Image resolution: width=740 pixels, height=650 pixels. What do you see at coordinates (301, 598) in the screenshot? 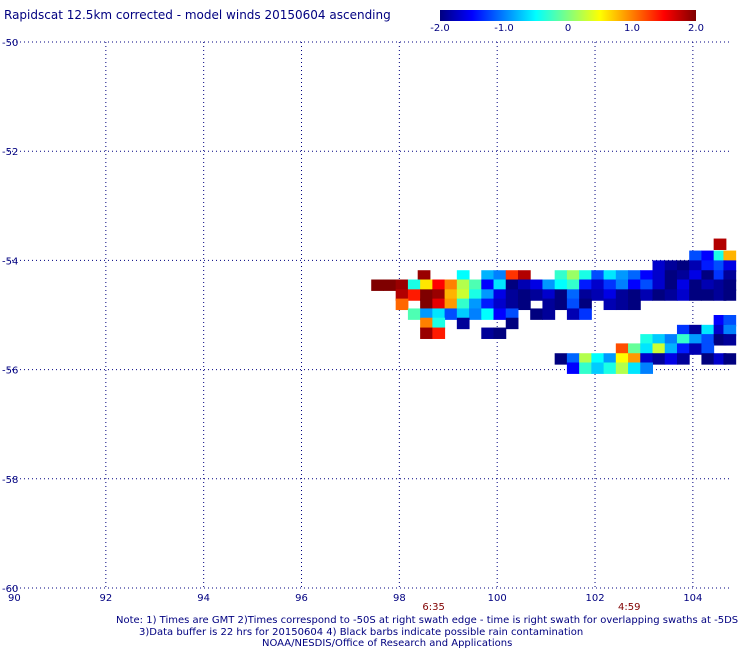
I see `x-tick-label: 96` at bounding box center [301, 598].